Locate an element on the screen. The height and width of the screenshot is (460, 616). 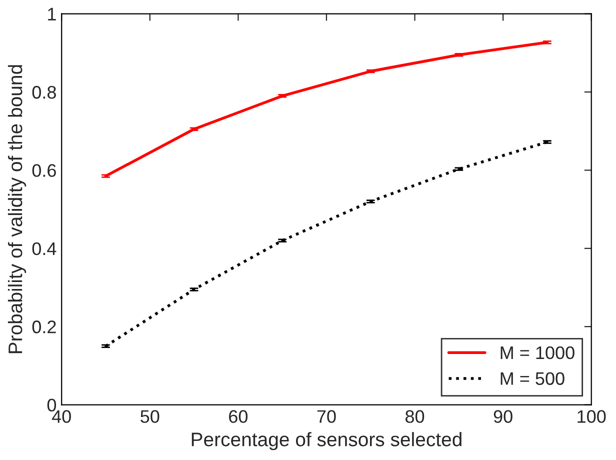
x-tick-label: 40 is located at coordinates (61, 416).